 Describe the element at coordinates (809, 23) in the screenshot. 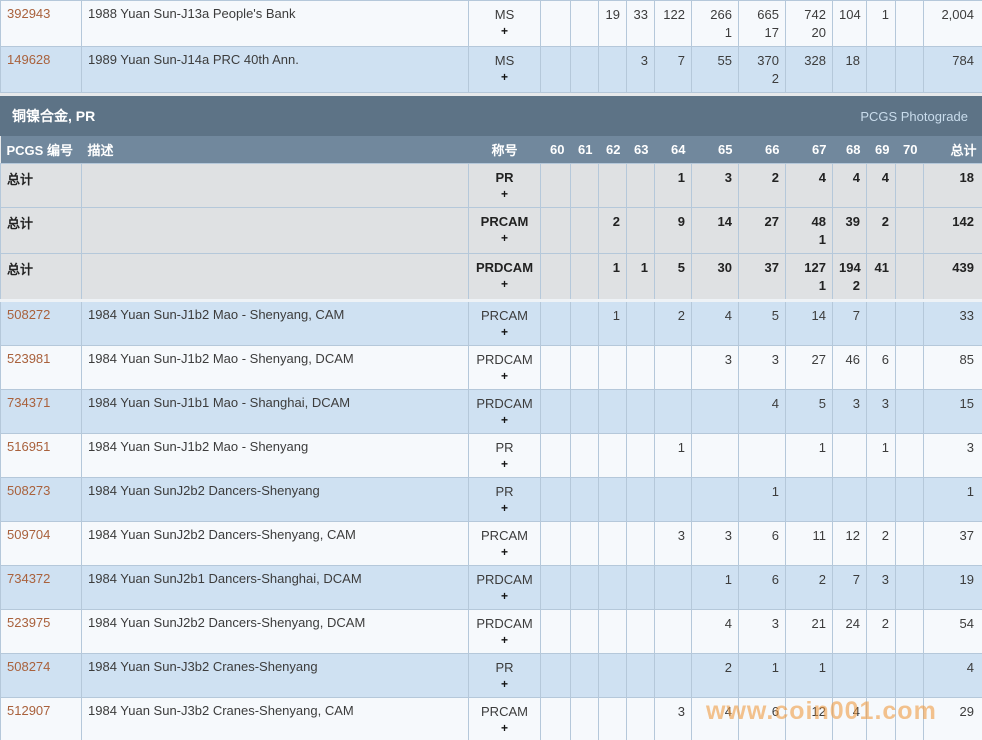

I see `grade-67-count: 742 20` at that location.